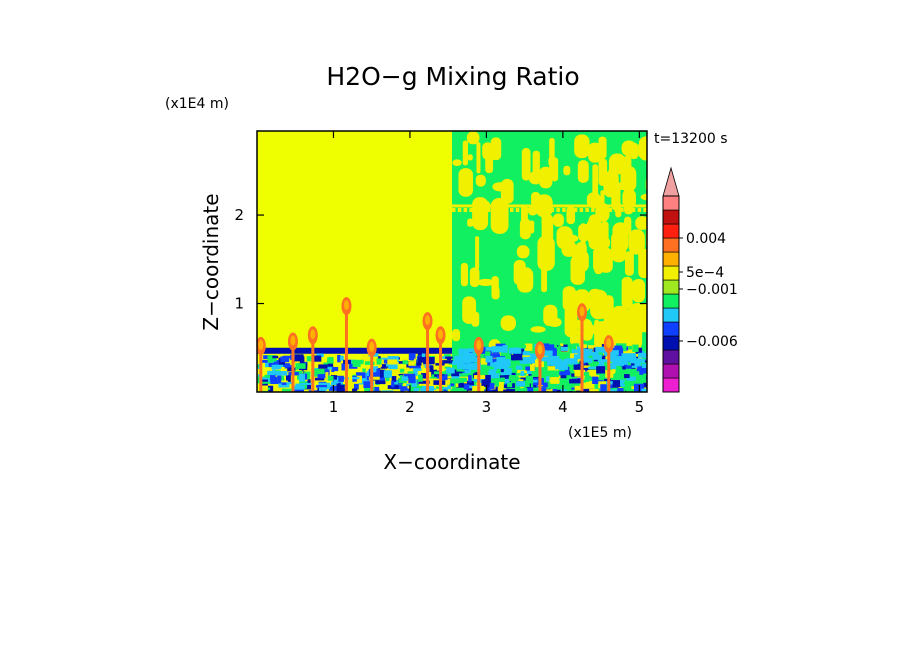 The height and width of the screenshot is (654, 904). Describe the element at coordinates (705, 273) in the screenshot. I see `colorbar-label: 5e−4` at that location.